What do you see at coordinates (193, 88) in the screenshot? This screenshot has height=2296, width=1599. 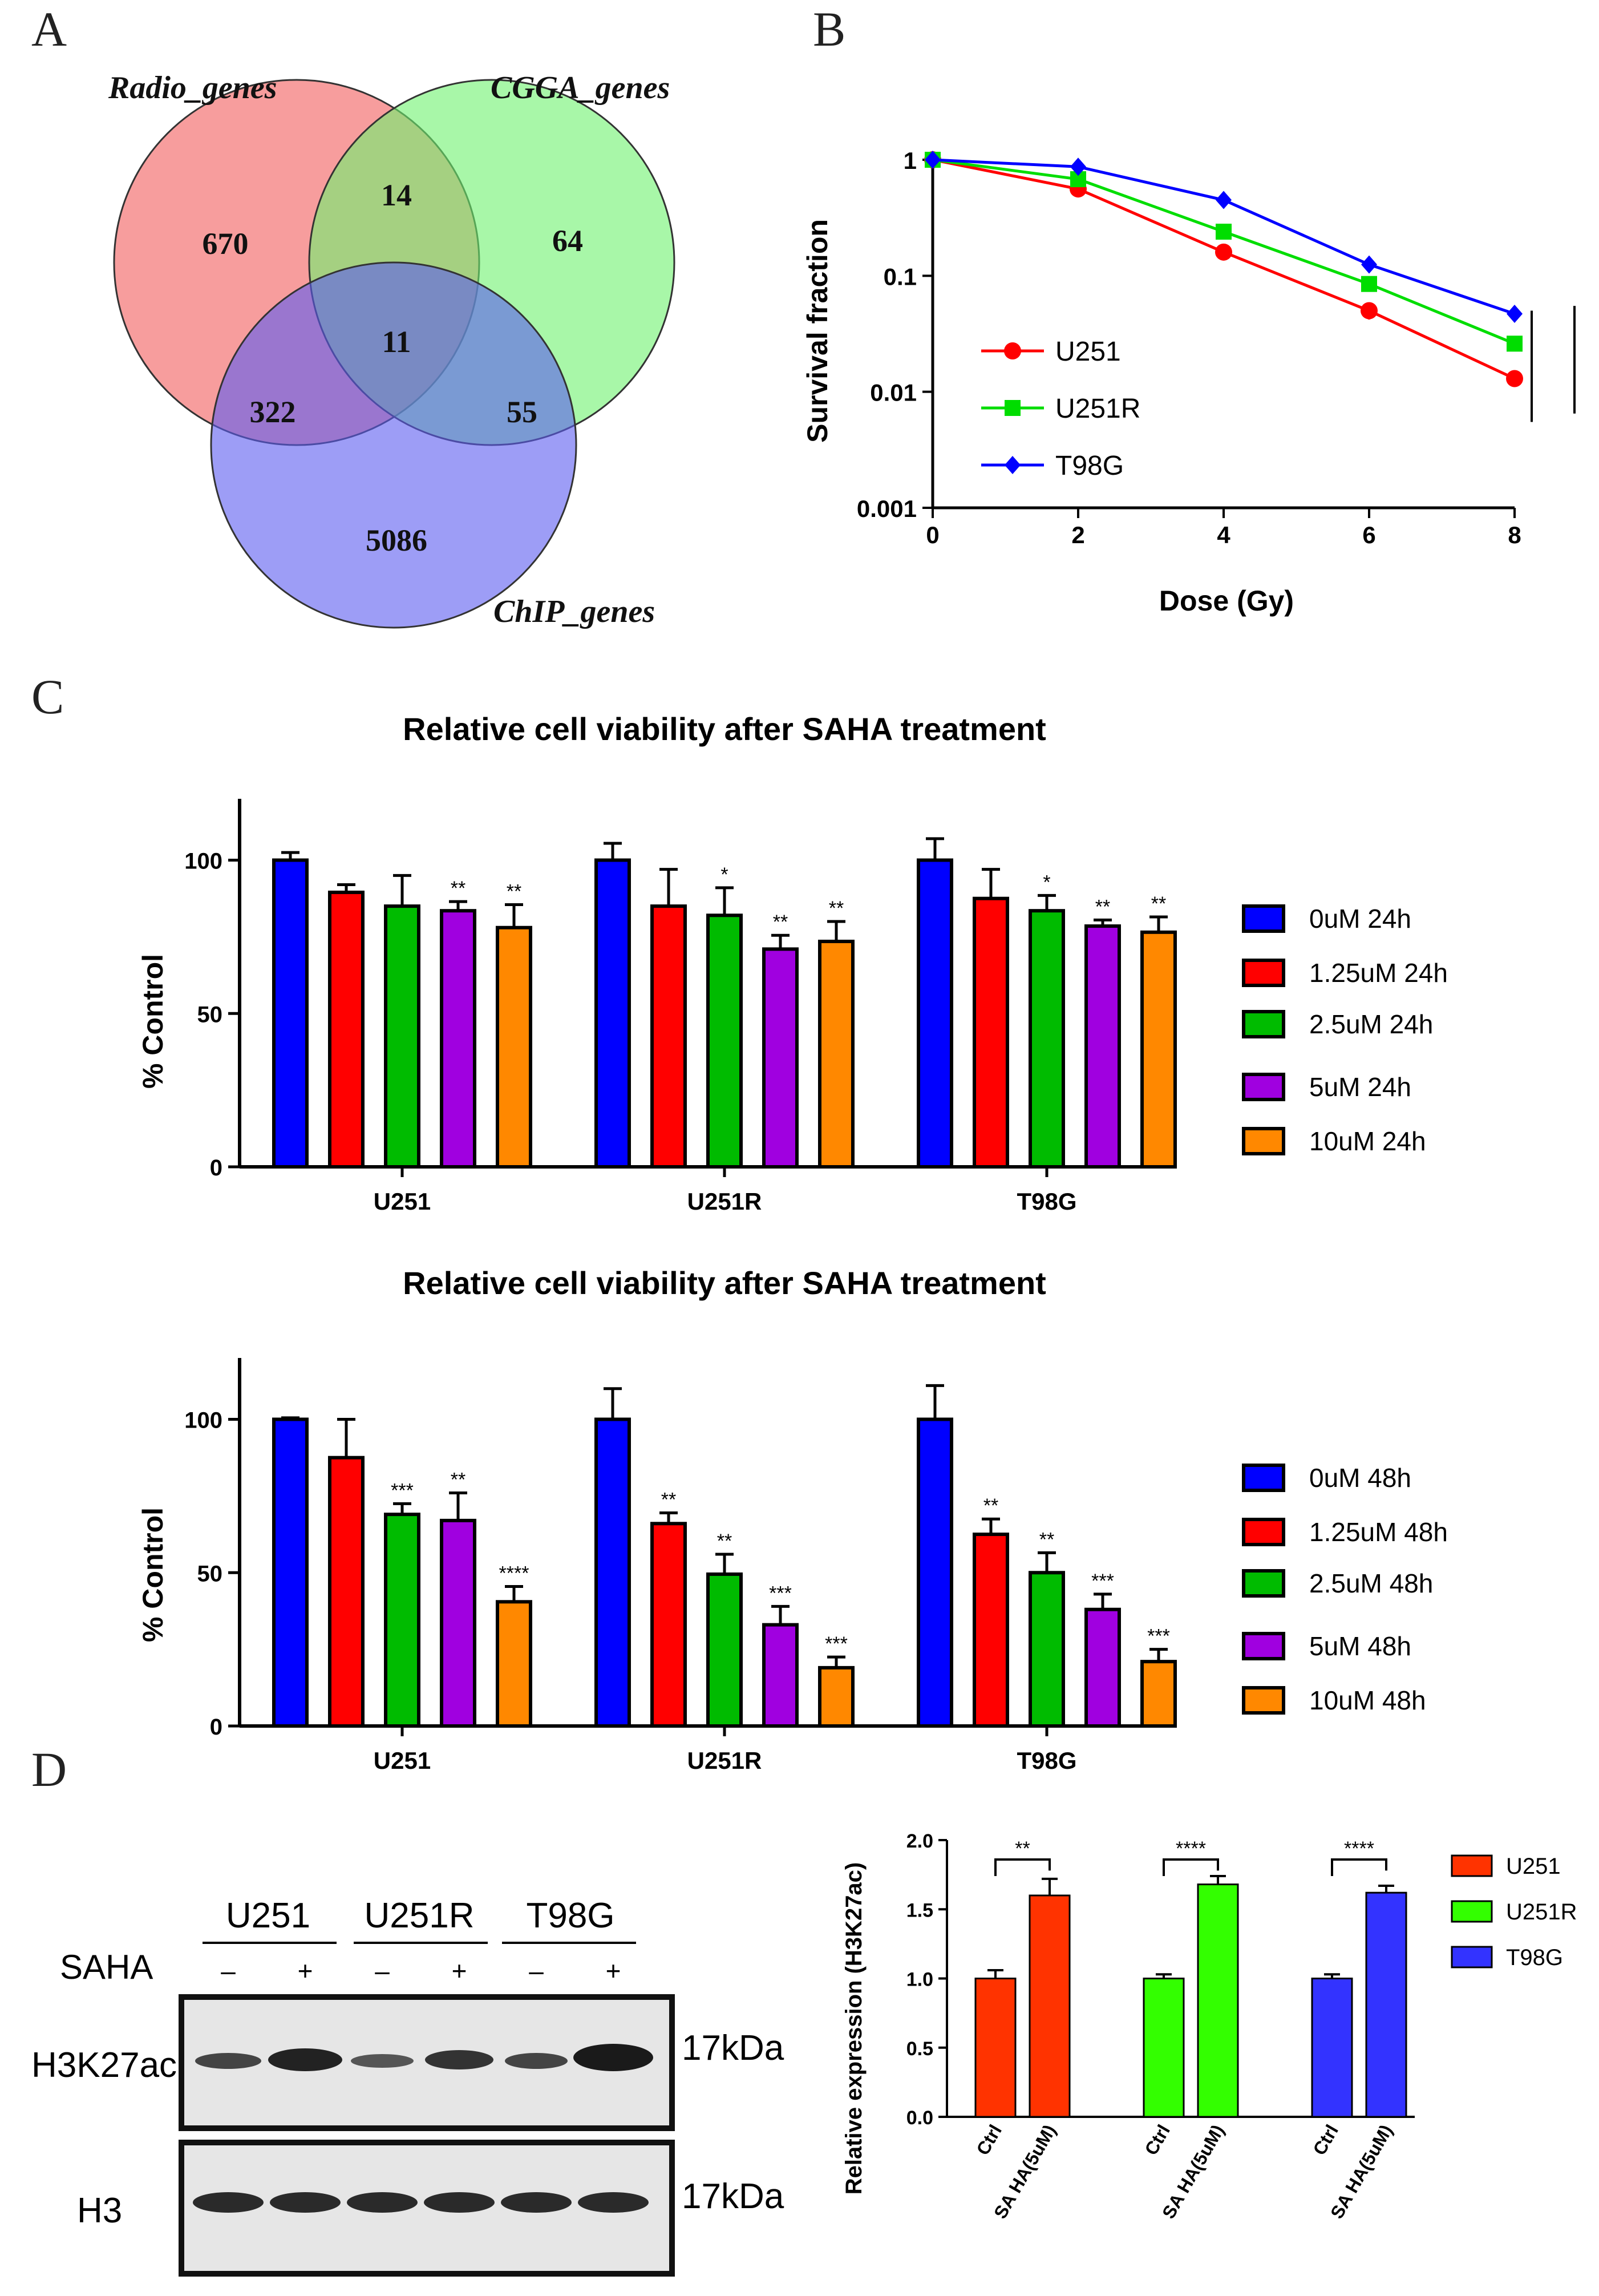 I see `venn-label-radio: Radio_genes` at bounding box center [193, 88].